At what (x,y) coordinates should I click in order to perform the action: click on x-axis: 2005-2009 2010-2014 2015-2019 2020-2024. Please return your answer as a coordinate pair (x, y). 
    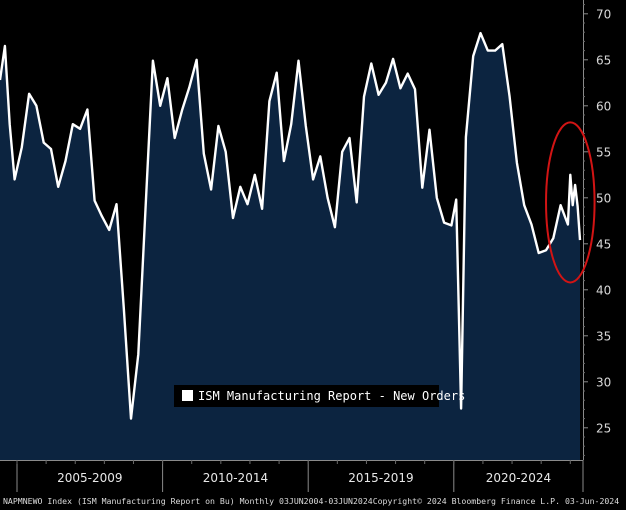
    Looking at the image, I should click on (292, 476).